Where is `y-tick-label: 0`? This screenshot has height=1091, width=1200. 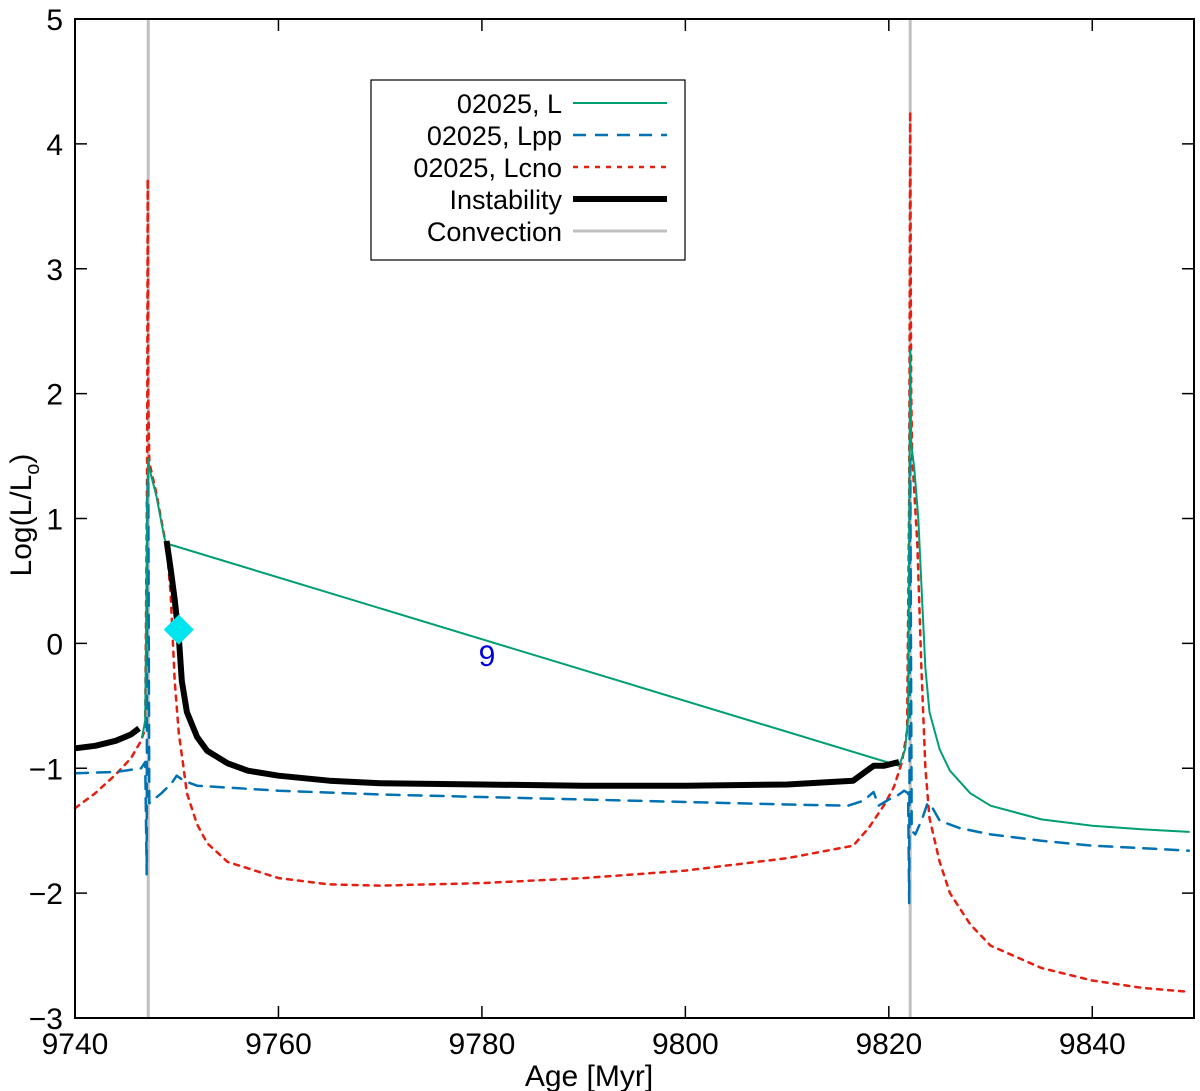
y-tick-label: 0 is located at coordinates (54, 644).